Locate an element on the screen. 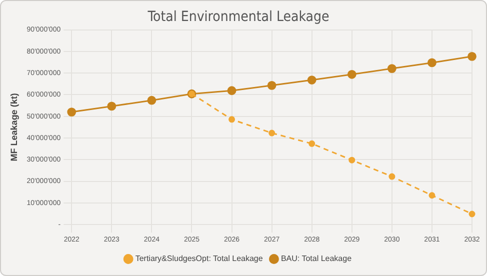 Image resolution: width=487 pixels, height=276 pixels. chart-title: Total Environmental Leakage is located at coordinates (238, 17).